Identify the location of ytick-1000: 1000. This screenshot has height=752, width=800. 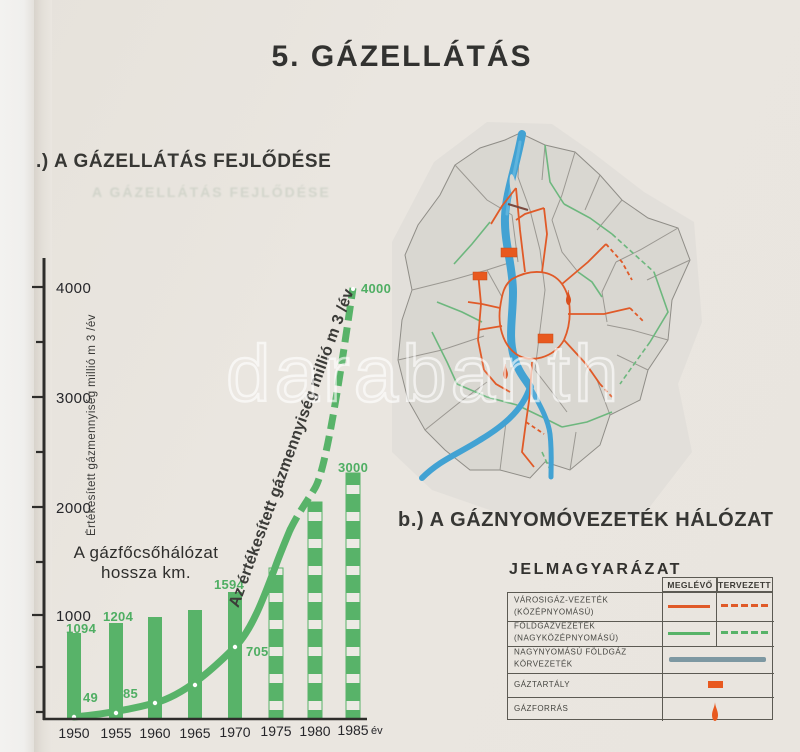
(74, 616).